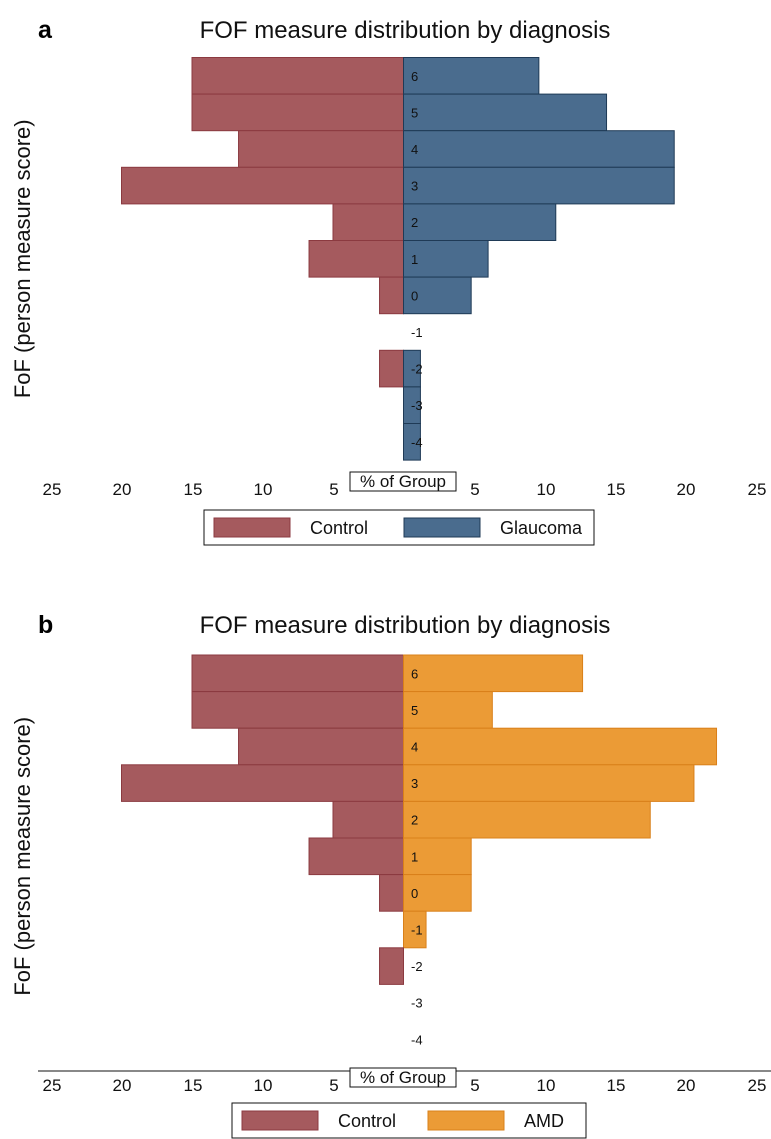 Image resolution: width=771 pixels, height=1139 pixels. I want to click on legend: Control AMD, so click(409, 1120).